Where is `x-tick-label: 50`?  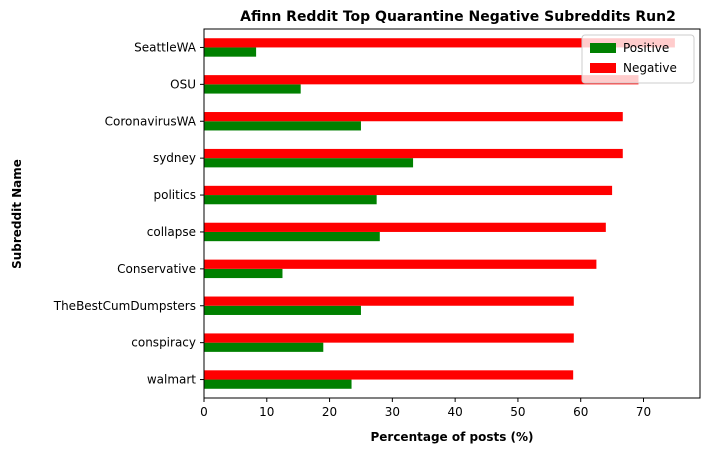 x-tick-label: 50 is located at coordinates (517, 412).